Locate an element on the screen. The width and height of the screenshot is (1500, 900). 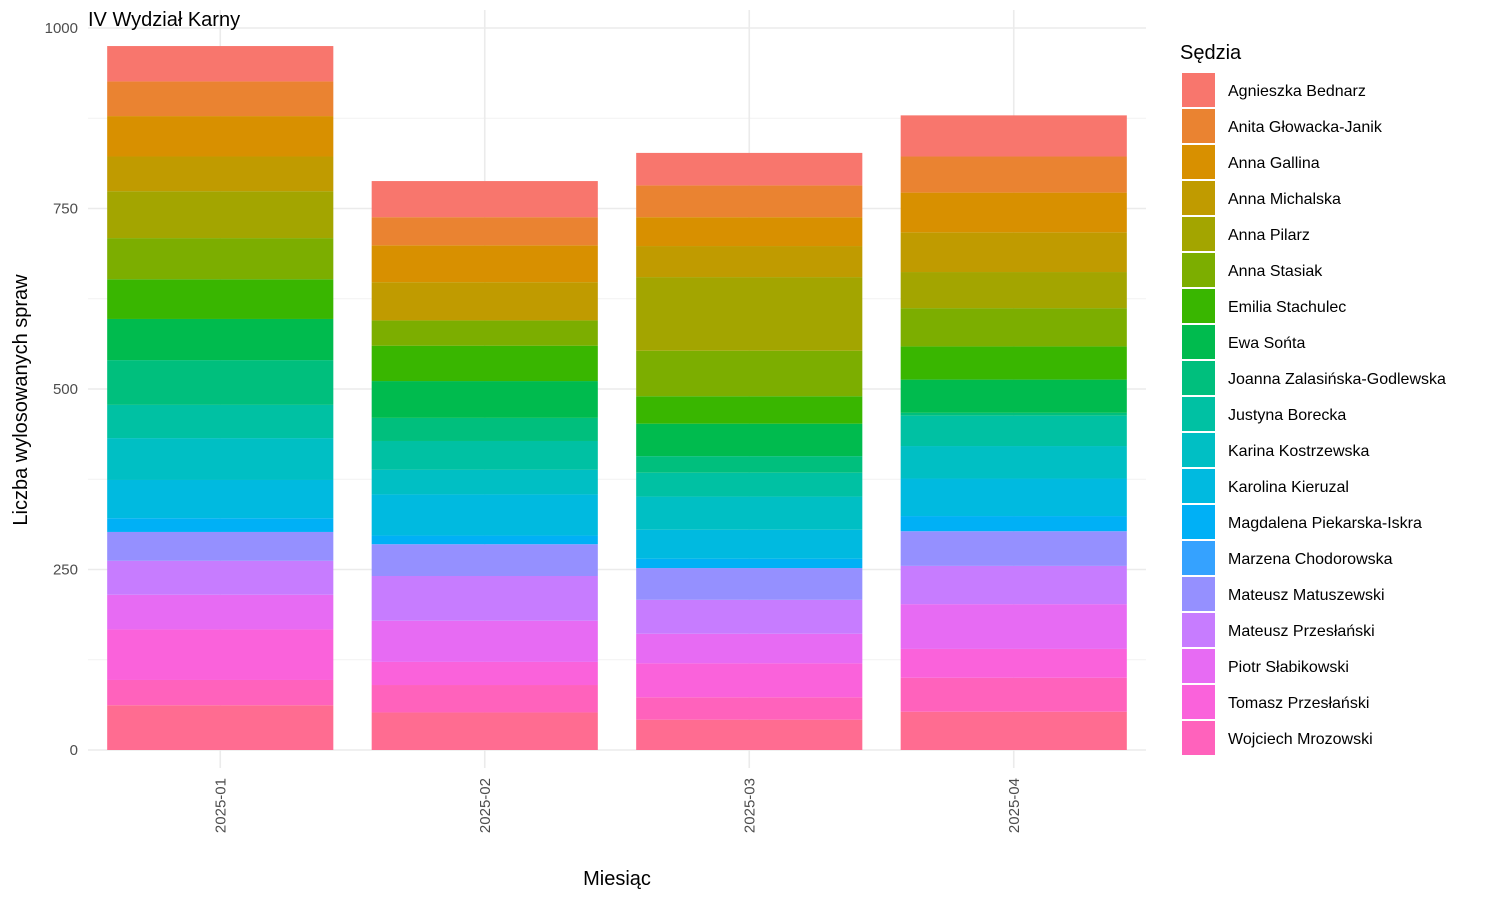
y-tick-label: 1000 is located at coordinates (61, 28).